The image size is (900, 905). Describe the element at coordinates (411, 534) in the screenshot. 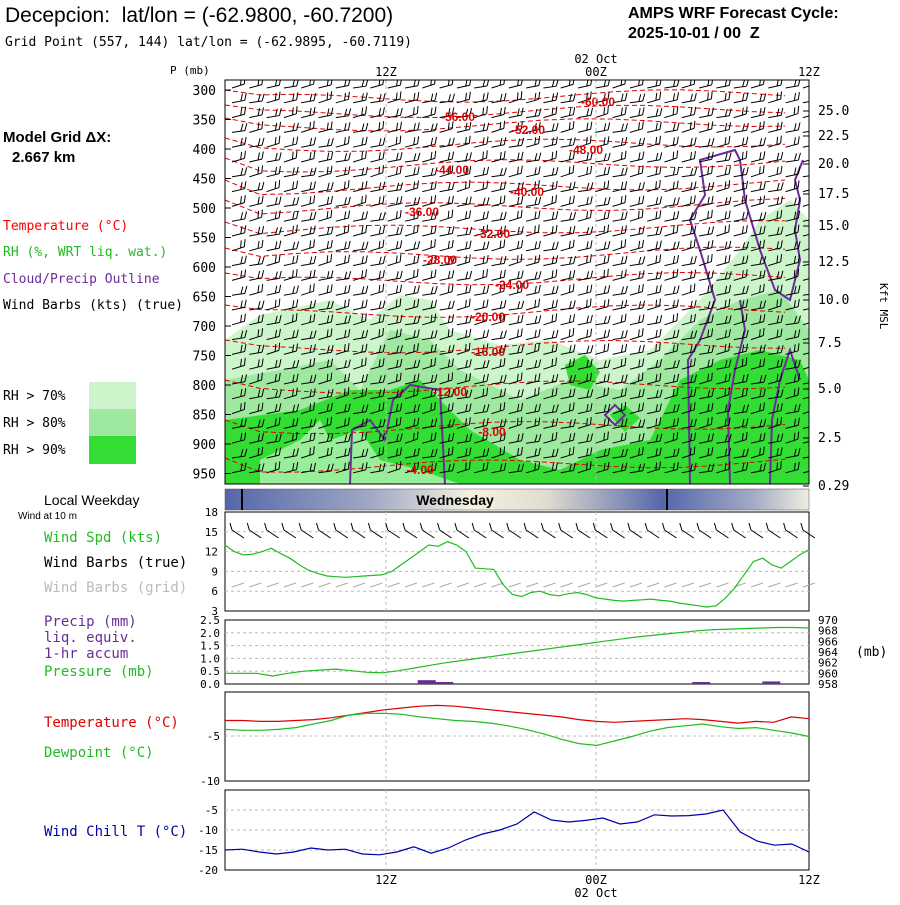

I see `surface-wind-barb-true` at that location.